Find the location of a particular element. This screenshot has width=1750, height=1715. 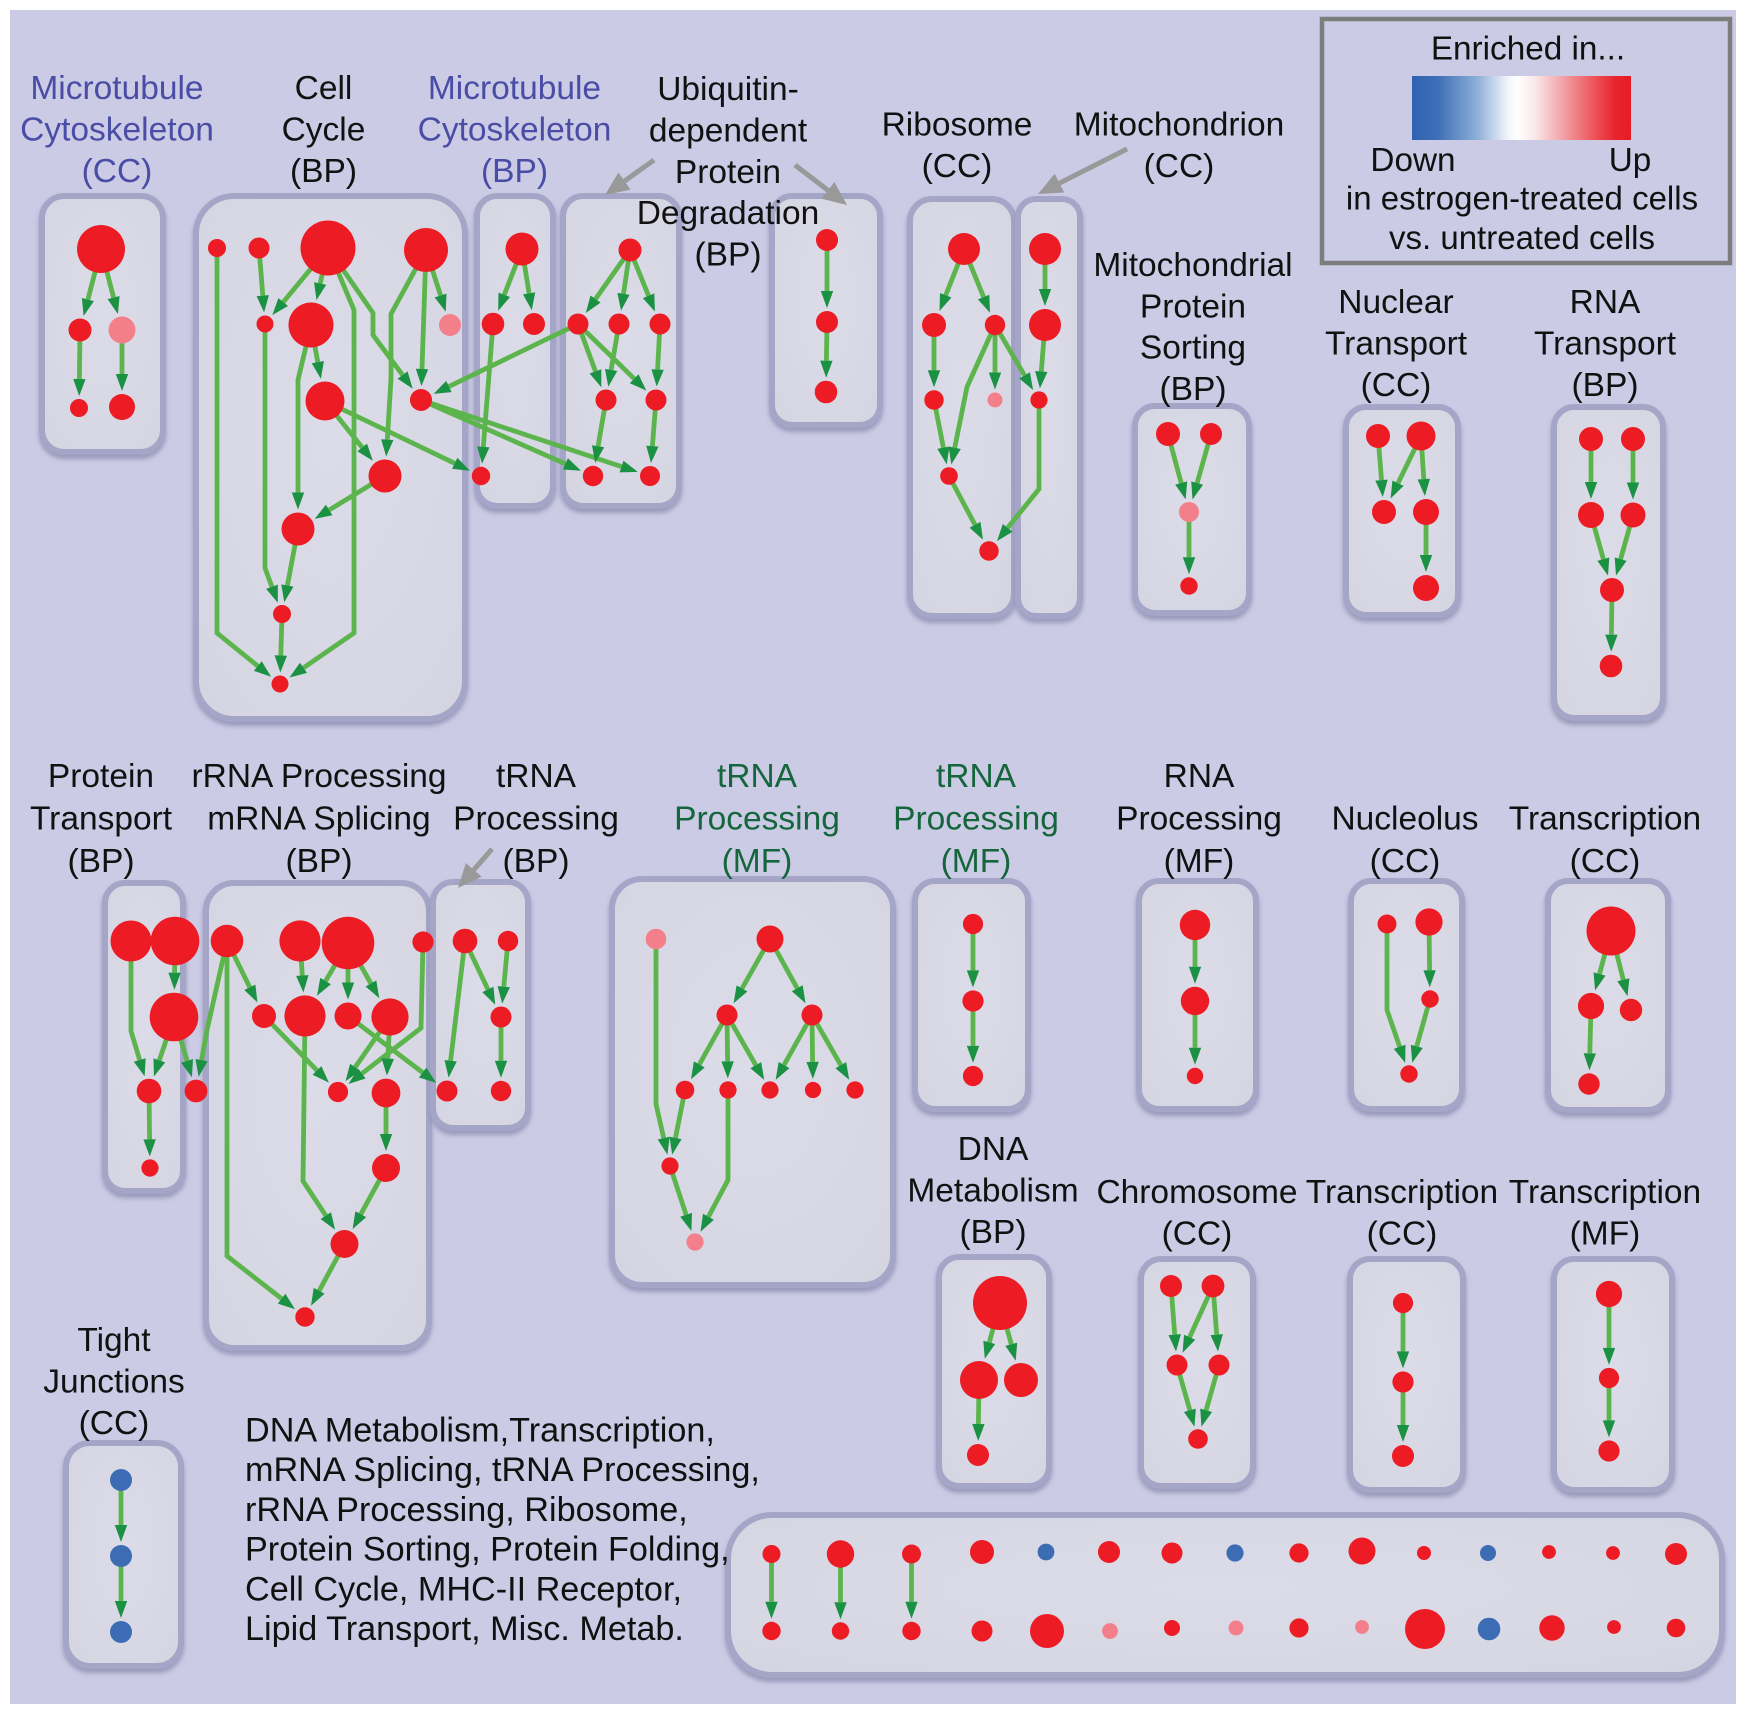

svg-text: Ribosome is located at coordinates (957, 125).